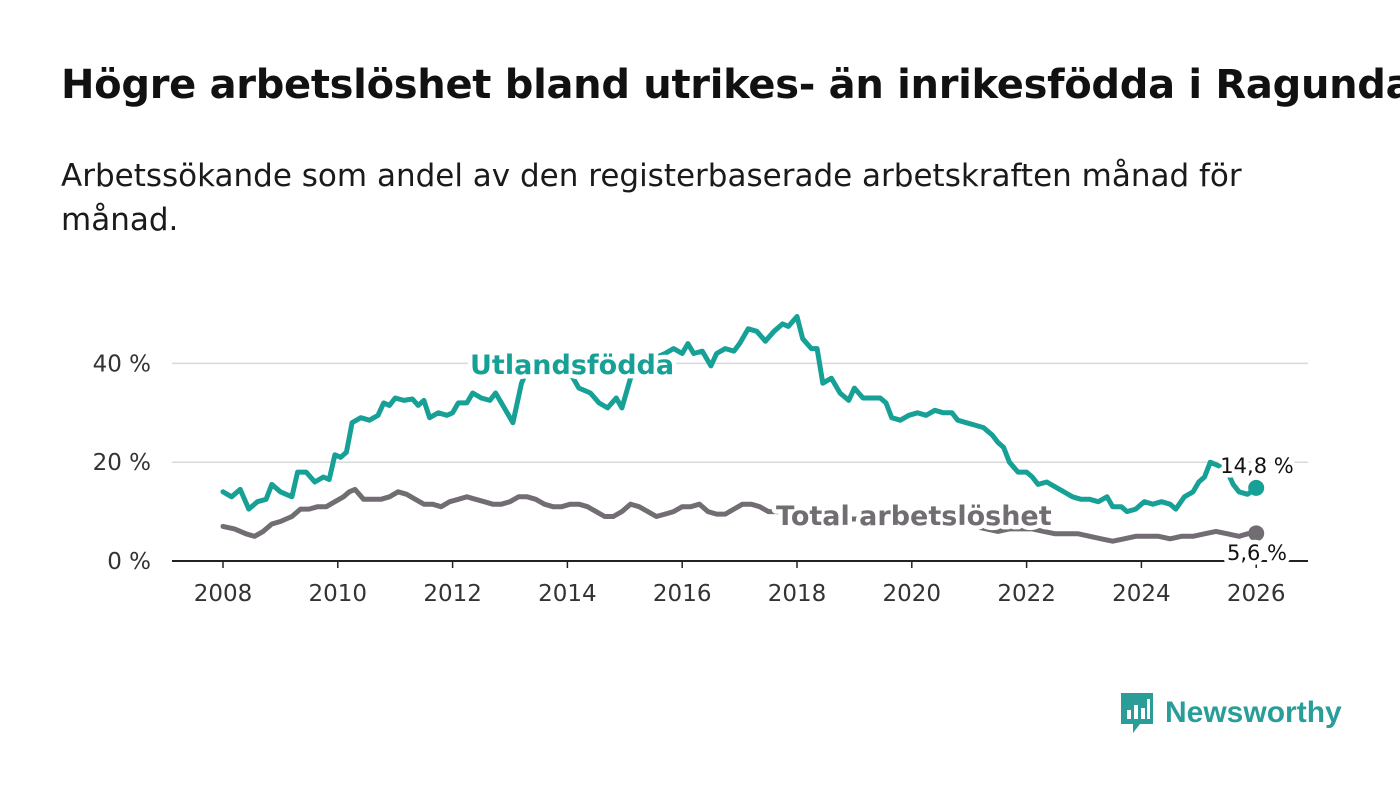  What do you see at coordinates (223, 594) in the screenshot?
I see `x-tick-label: 2008` at bounding box center [223, 594].